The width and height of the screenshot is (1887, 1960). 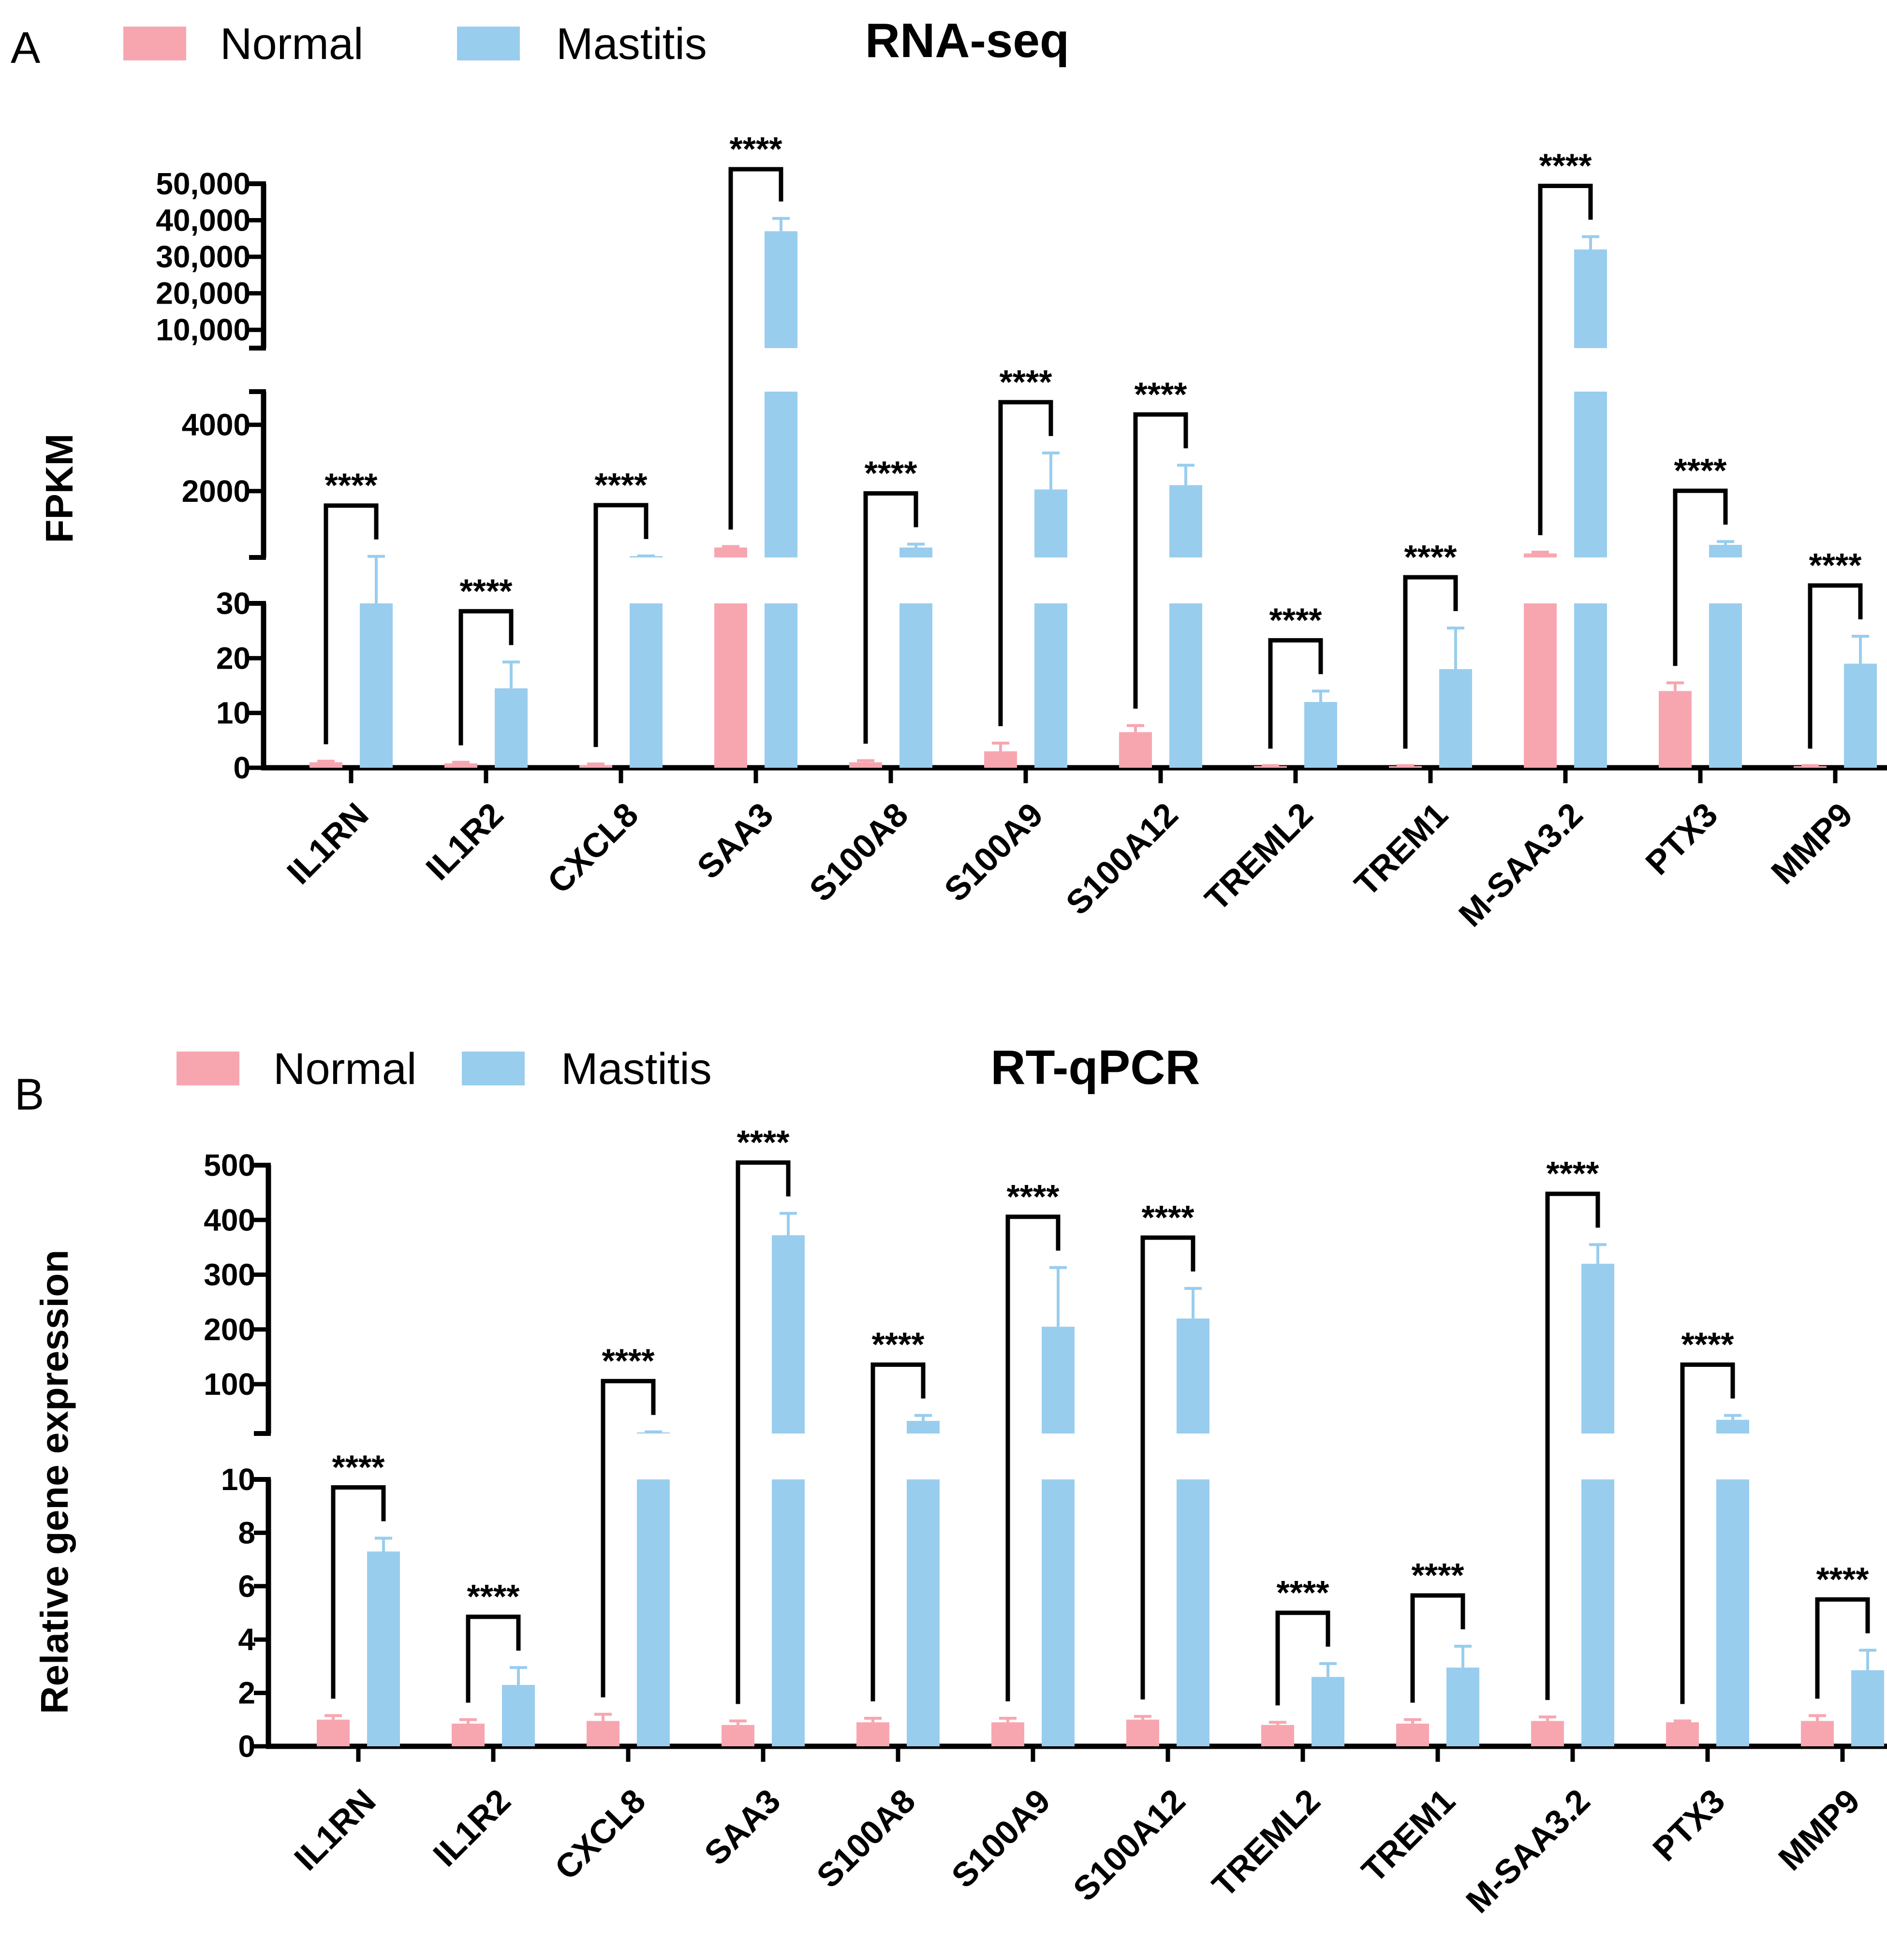 I want to click on panel-b-legend-mastitis-label: Mastitis, so click(x=636, y=1069).